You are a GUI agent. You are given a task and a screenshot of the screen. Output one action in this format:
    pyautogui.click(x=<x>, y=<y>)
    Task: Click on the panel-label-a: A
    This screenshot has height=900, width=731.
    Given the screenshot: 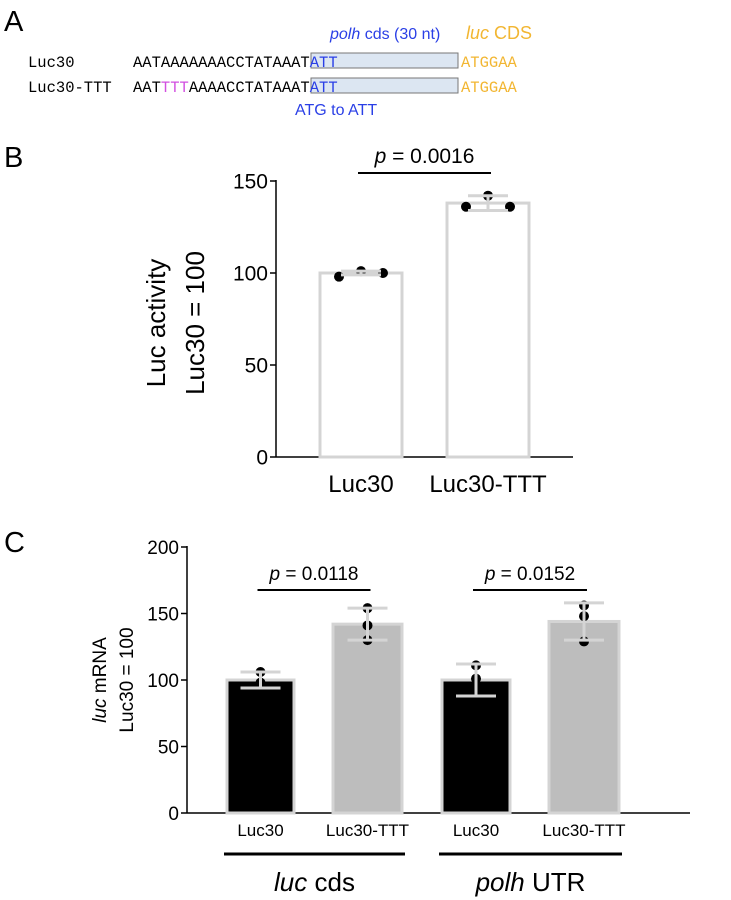 What is the action you would take?
    pyautogui.click(x=14, y=22)
    